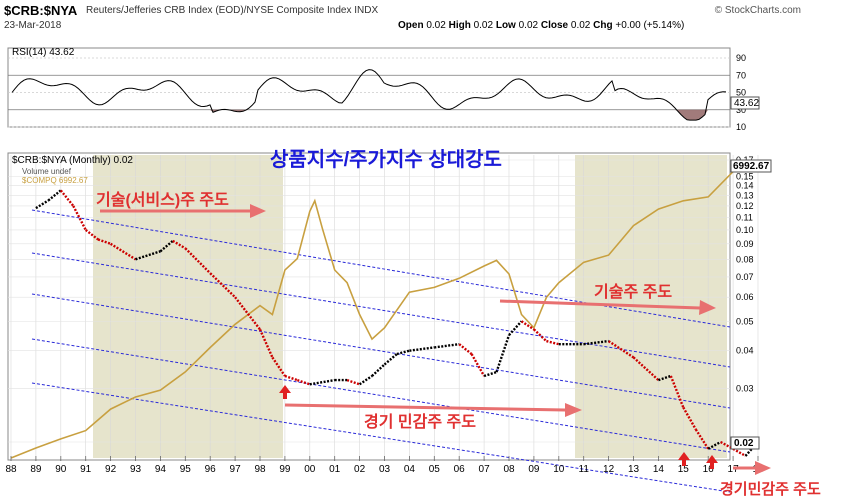 The image size is (851, 502). Describe the element at coordinates (770, 489) in the screenshot. I see `annotation-cyclical-bottom: 경기민감주 주도` at that location.